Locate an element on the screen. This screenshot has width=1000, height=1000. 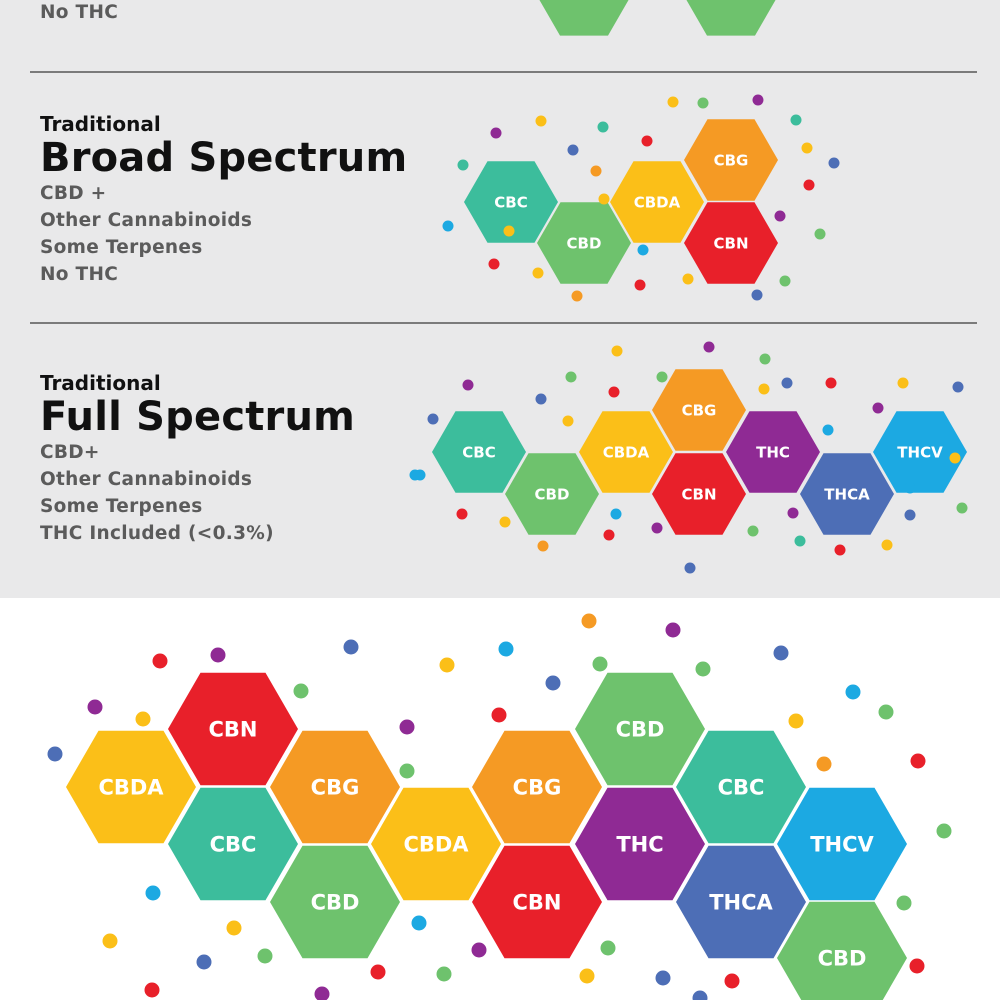
bottom-hex-cbn-7-label: CBN is located at coordinates (537, 903).